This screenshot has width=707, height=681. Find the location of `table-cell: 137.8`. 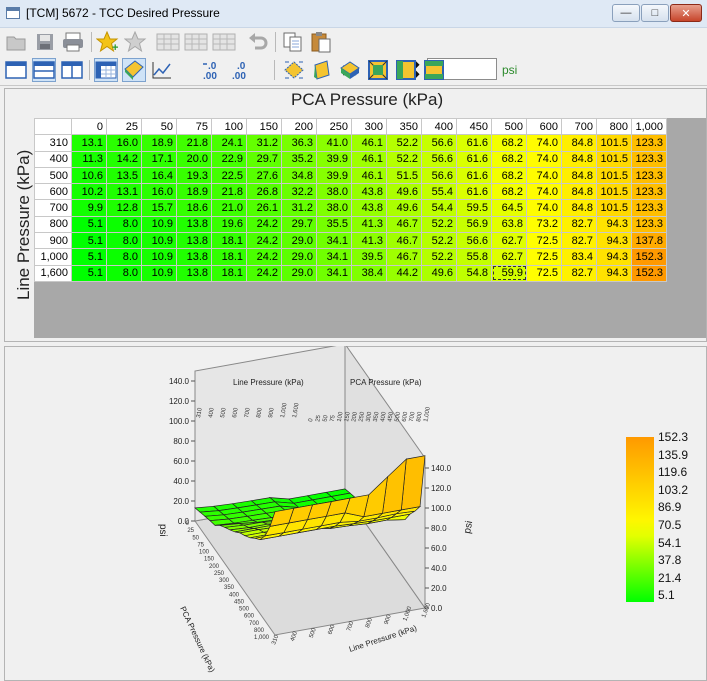

table-cell: 137.8 is located at coordinates (649, 241).